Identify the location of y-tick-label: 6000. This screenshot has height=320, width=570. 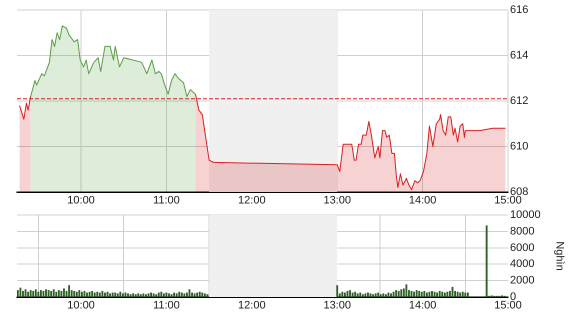
(522, 248).